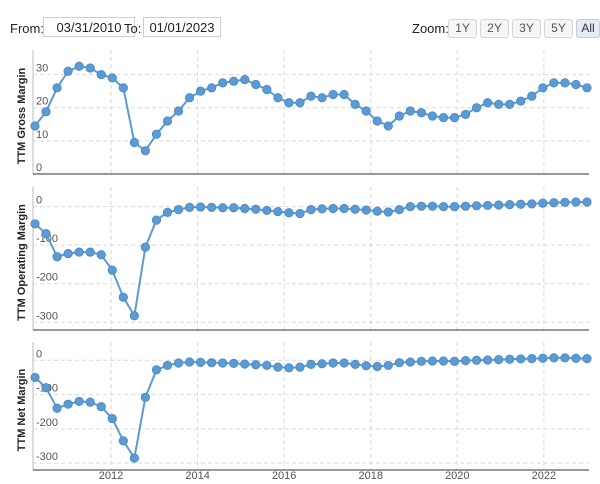  What do you see at coordinates (182, 27) in the screenshot?
I see `to-date-input` at bounding box center [182, 27].